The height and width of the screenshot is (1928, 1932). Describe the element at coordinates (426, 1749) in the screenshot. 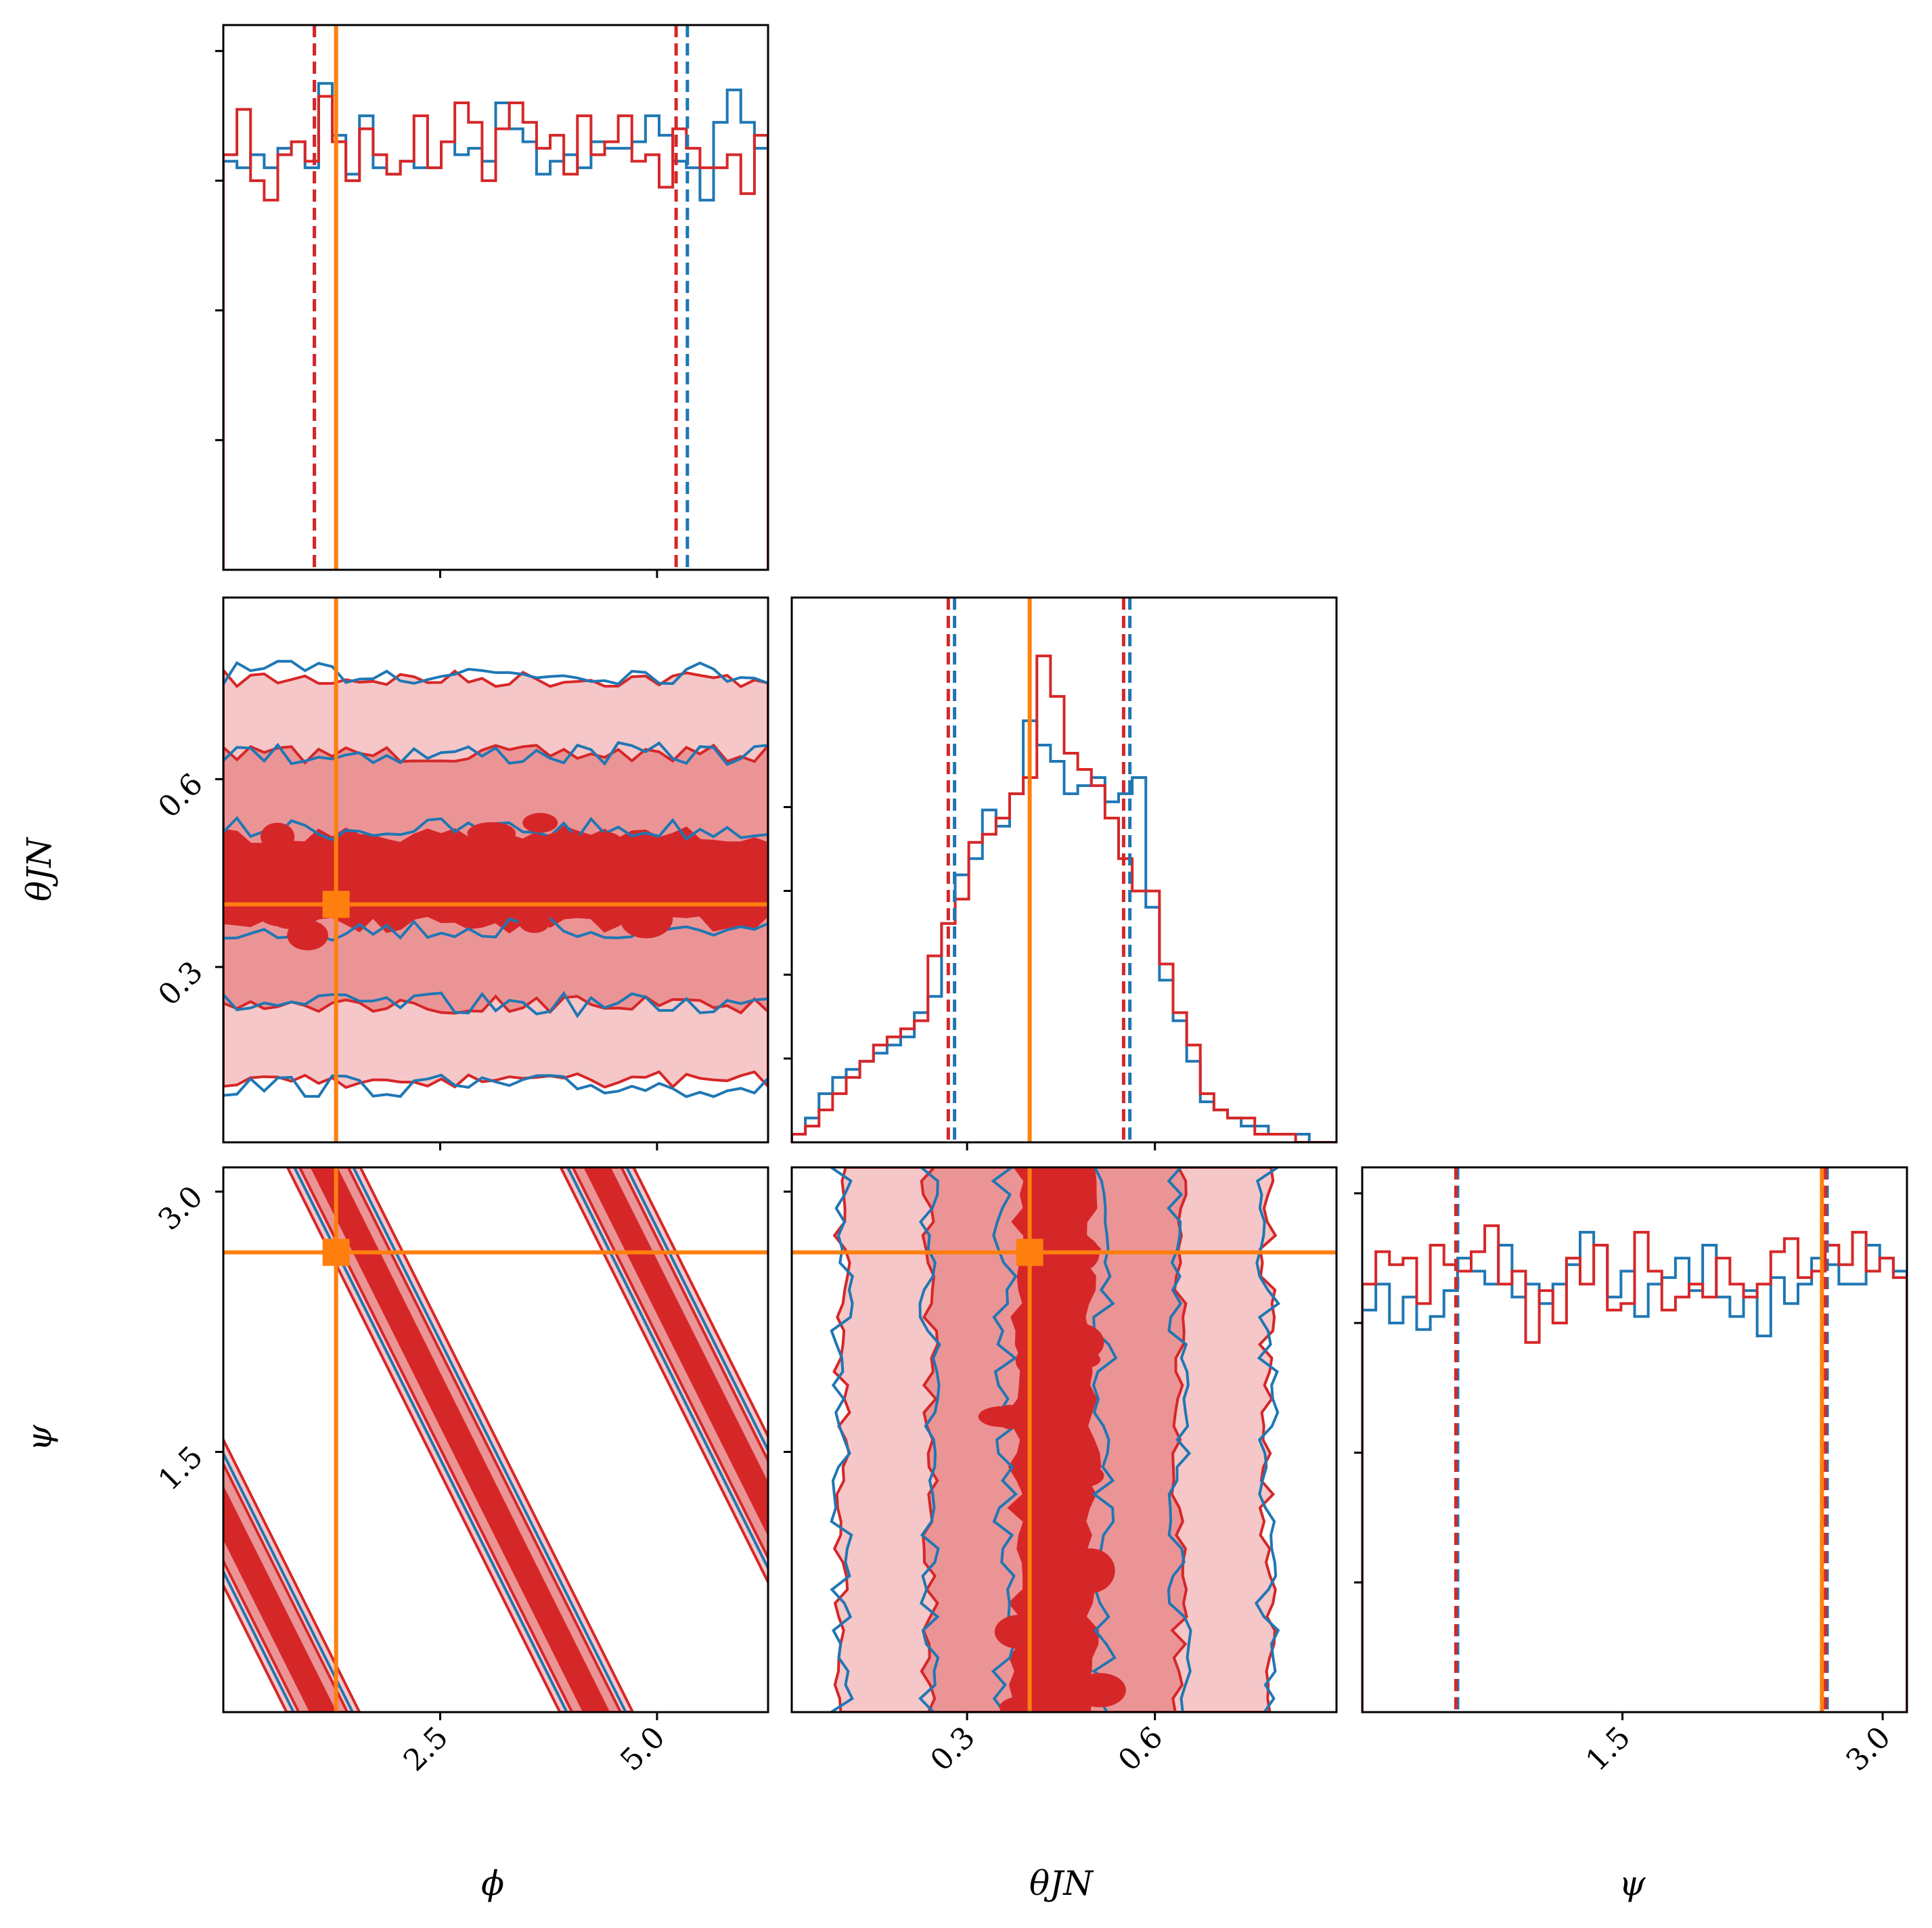

I see `xtick-label-phi-0: 2.5` at that location.